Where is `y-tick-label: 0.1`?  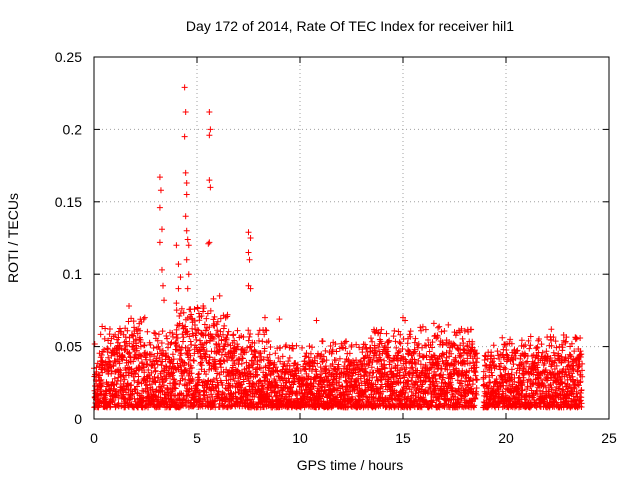
y-tick-label: 0.1 is located at coordinates (73, 274).